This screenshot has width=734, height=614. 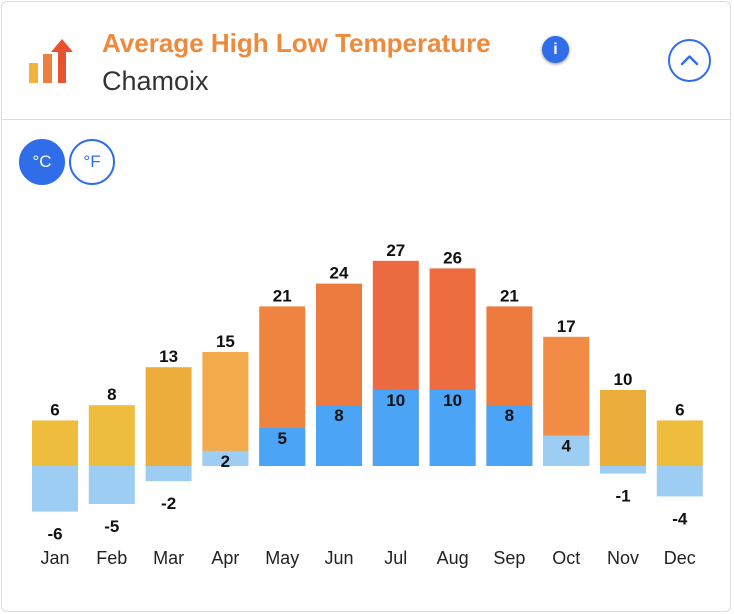 What do you see at coordinates (679, 481) in the screenshot?
I see `low-bar-dec` at bounding box center [679, 481].